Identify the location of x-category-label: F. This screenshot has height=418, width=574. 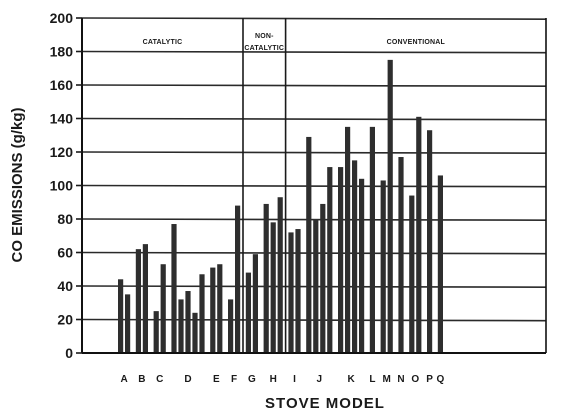
(234, 379).